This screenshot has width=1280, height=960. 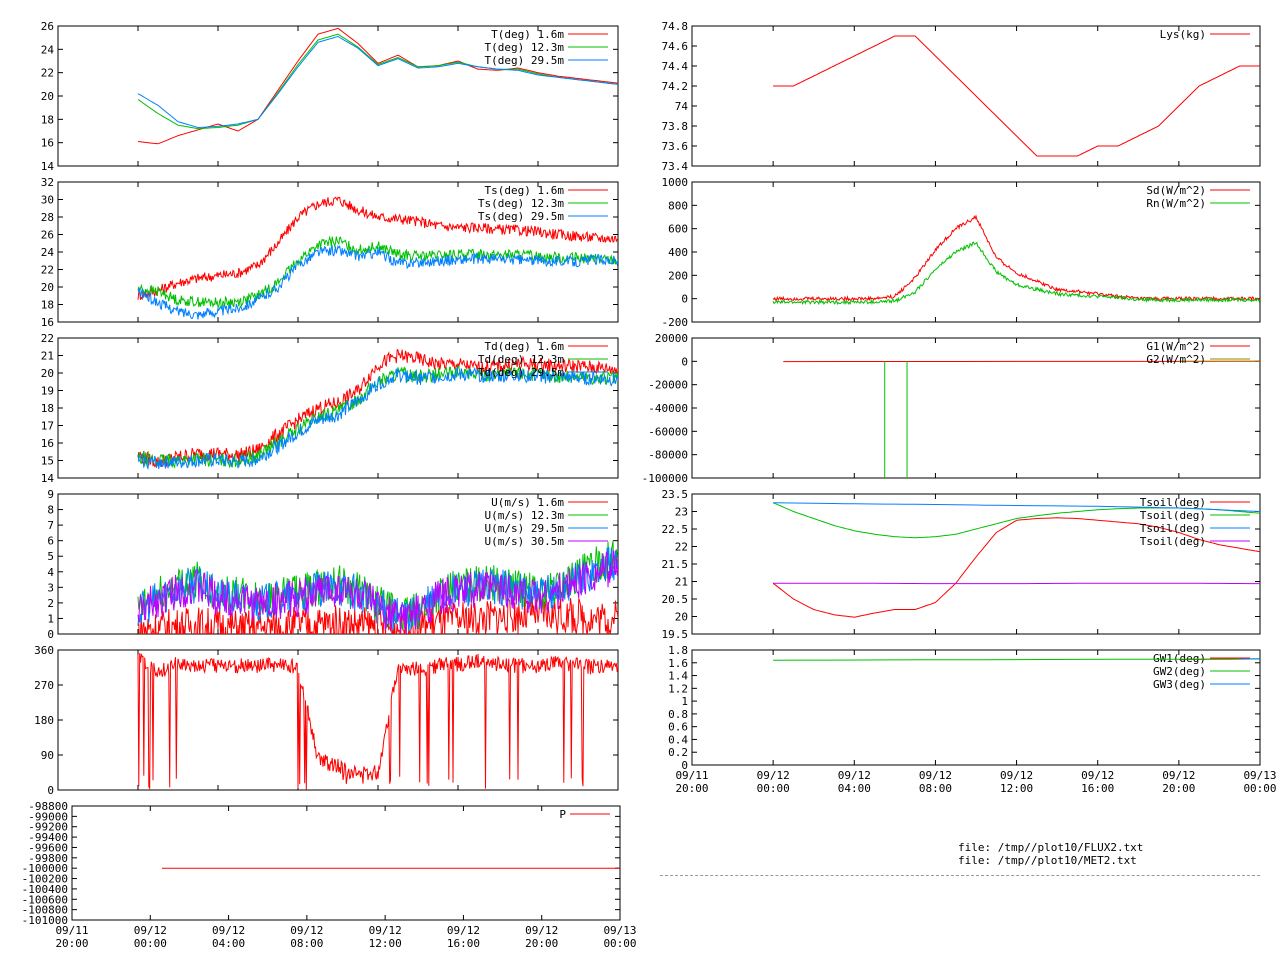 What do you see at coordinates (527, 34) in the screenshot?
I see `legend-label: T(deg) 1.6m` at bounding box center [527, 34].